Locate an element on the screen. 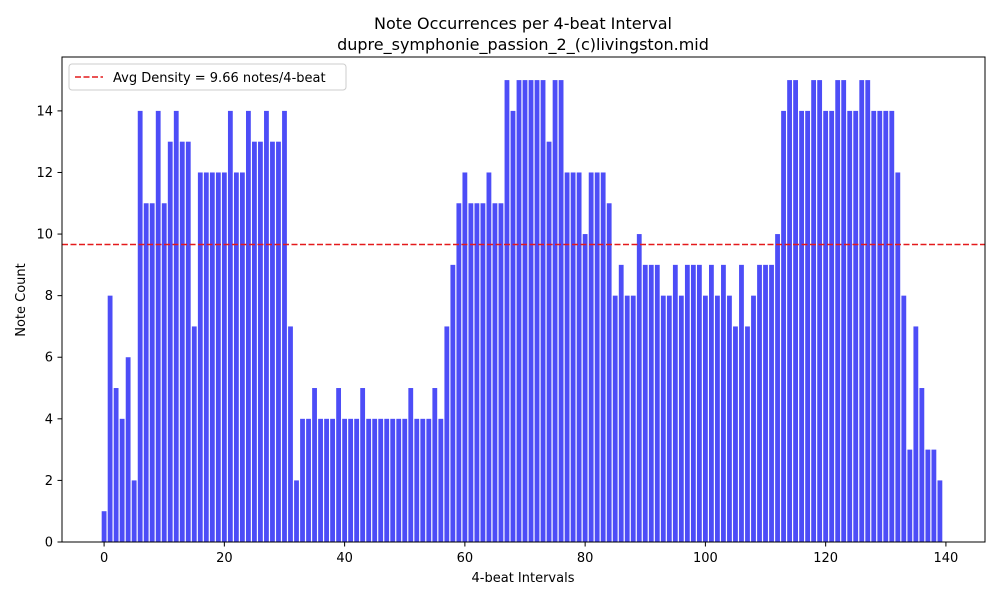  y-tick-label: 6 is located at coordinates (49, 358).